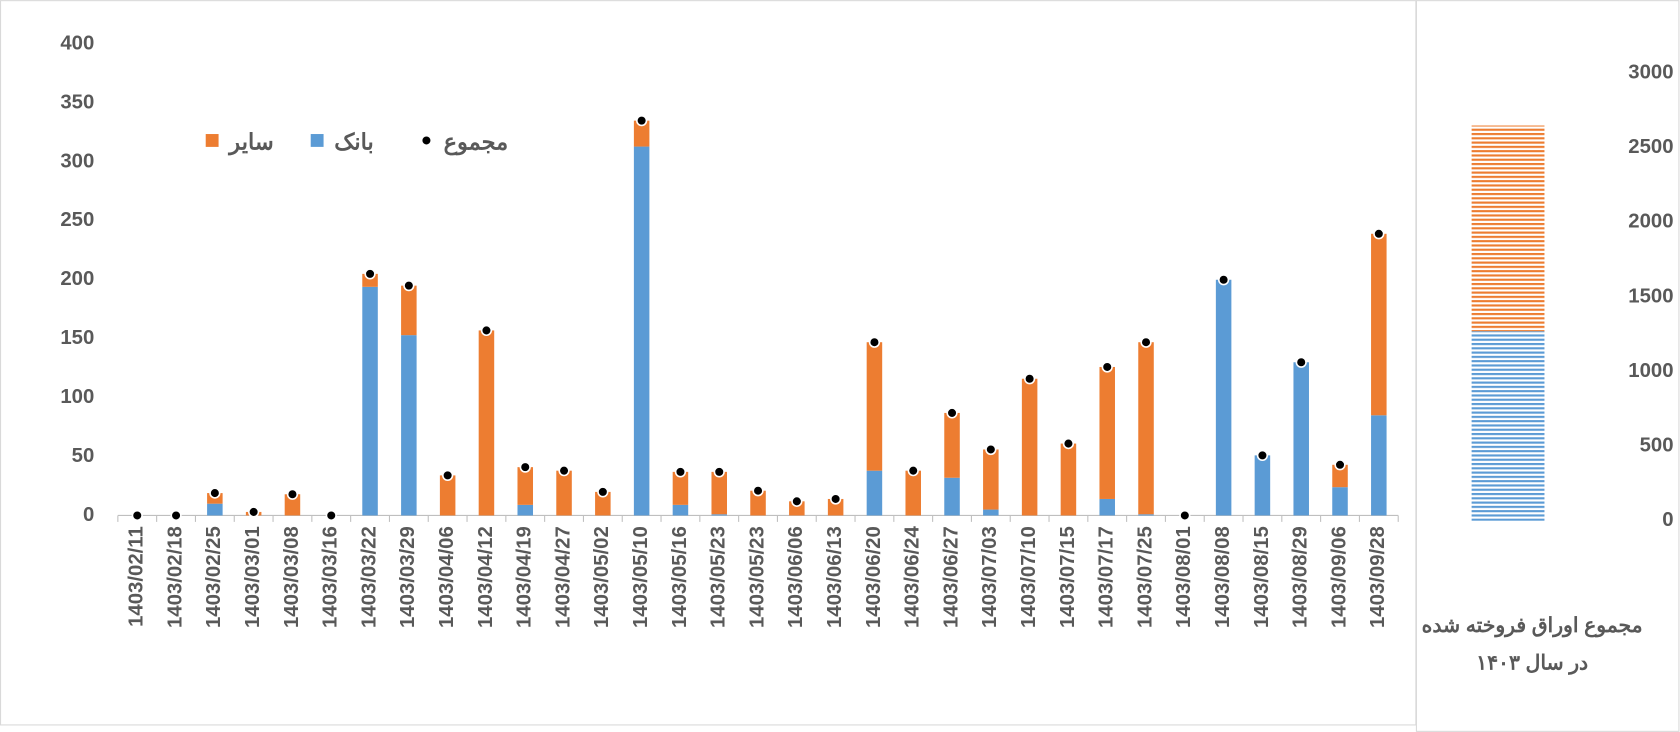  Describe the element at coordinates (88, 515) in the screenshot. I see `y-tick-label: 0` at that location.